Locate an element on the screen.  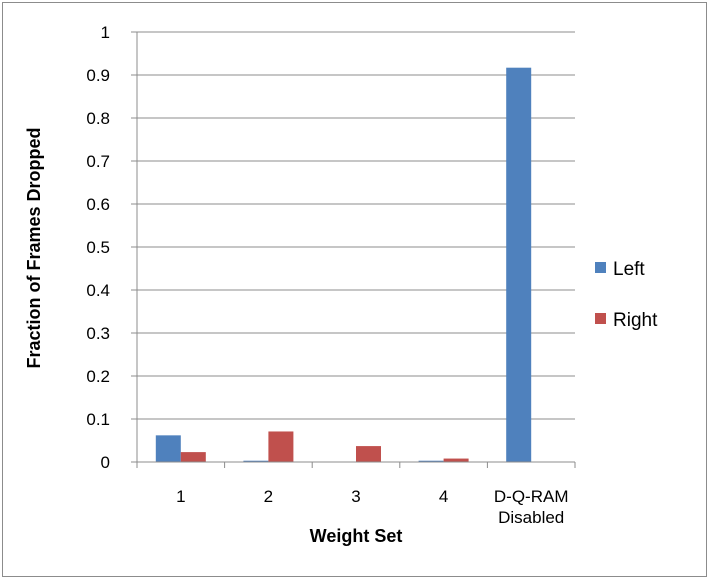
y-tick-label: 0.3 is located at coordinates (98, 333).